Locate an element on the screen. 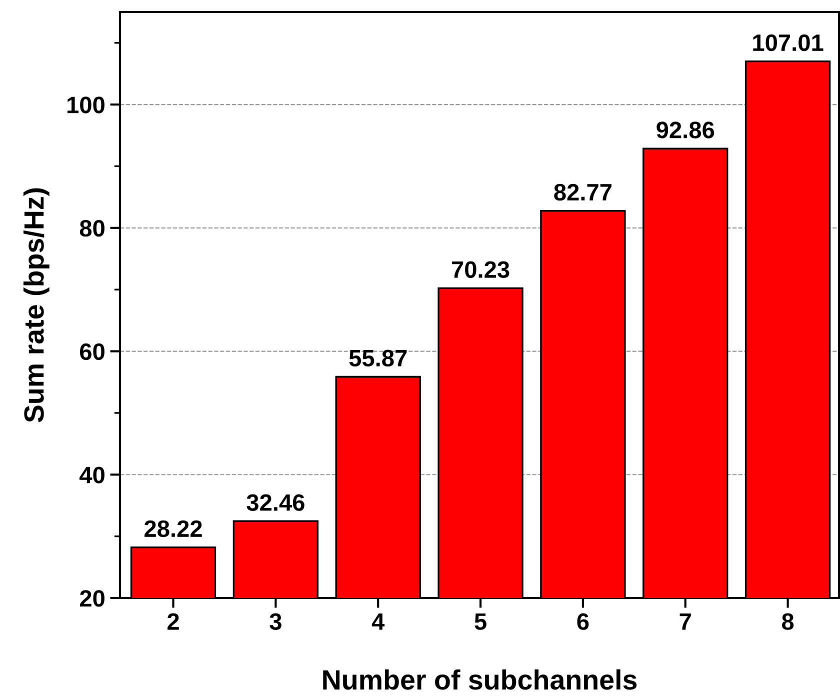 The image size is (840, 696). x-tick-label: 5 is located at coordinates (480, 621).